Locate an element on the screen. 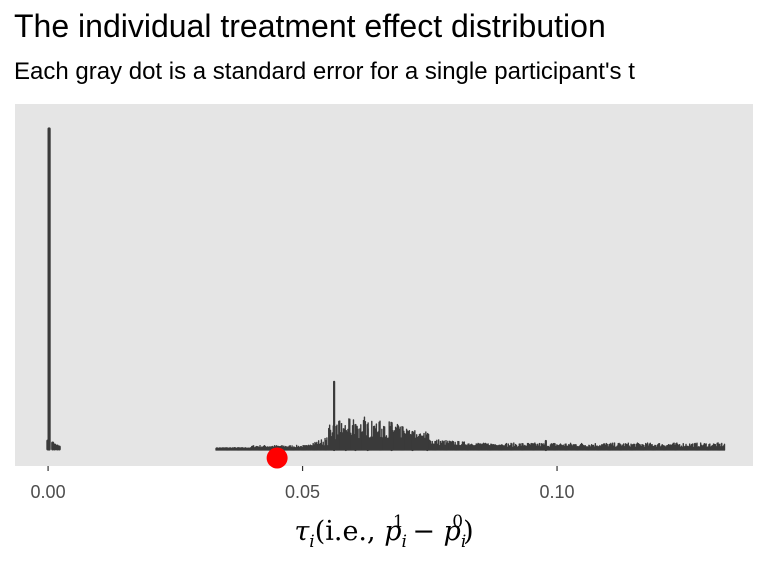 The width and height of the screenshot is (768, 576). x-axis-label: τi(i.e., pi1 − pi0) is located at coordinates (384, 532).